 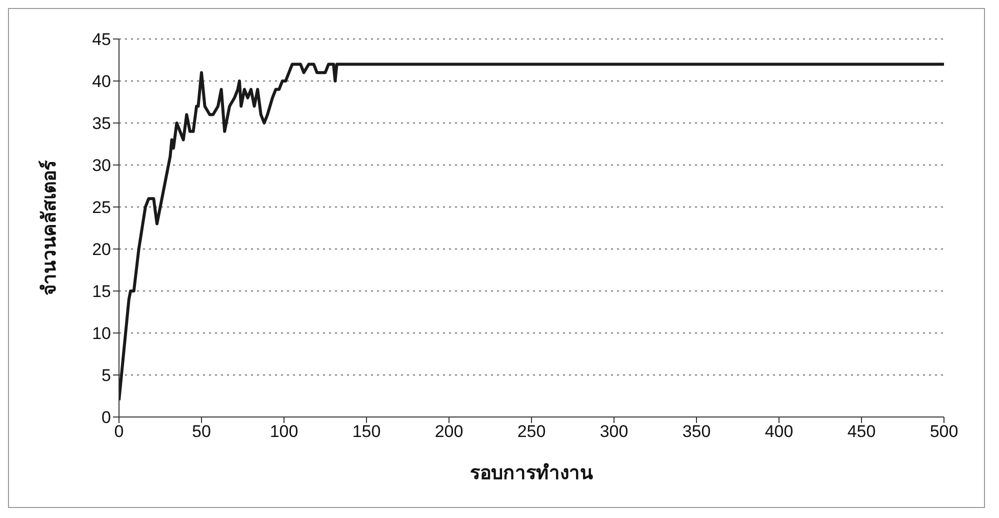 I want to click on y-tick-label: 5, so click(x=106, y=376).